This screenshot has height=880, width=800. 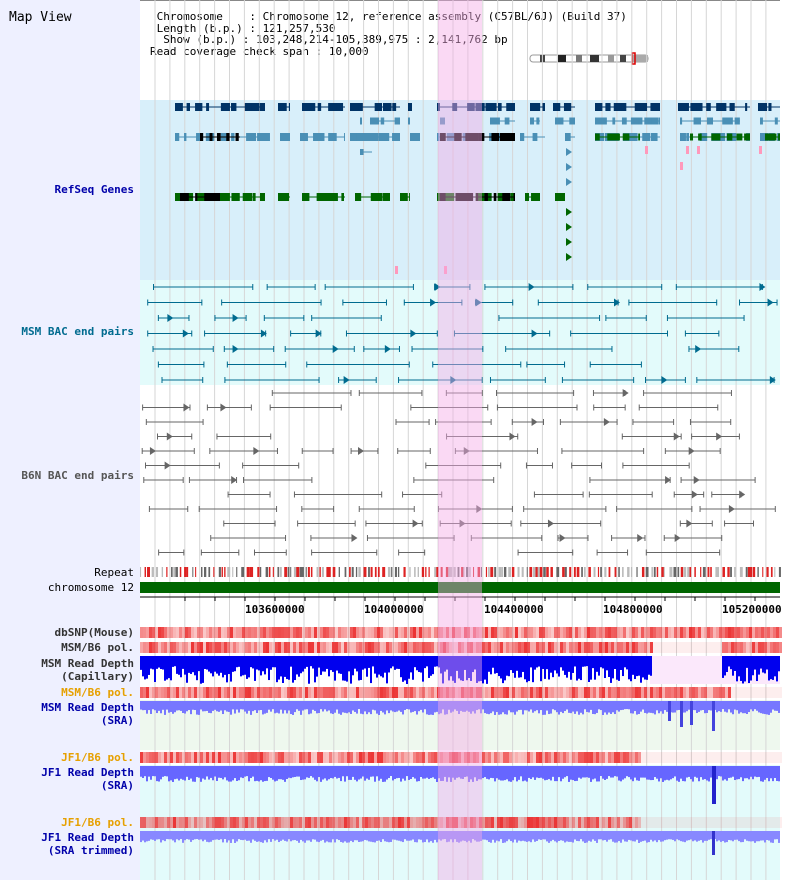 I want to click on track-label-chromosome: chromosome 12, so click(x=90, y=587).